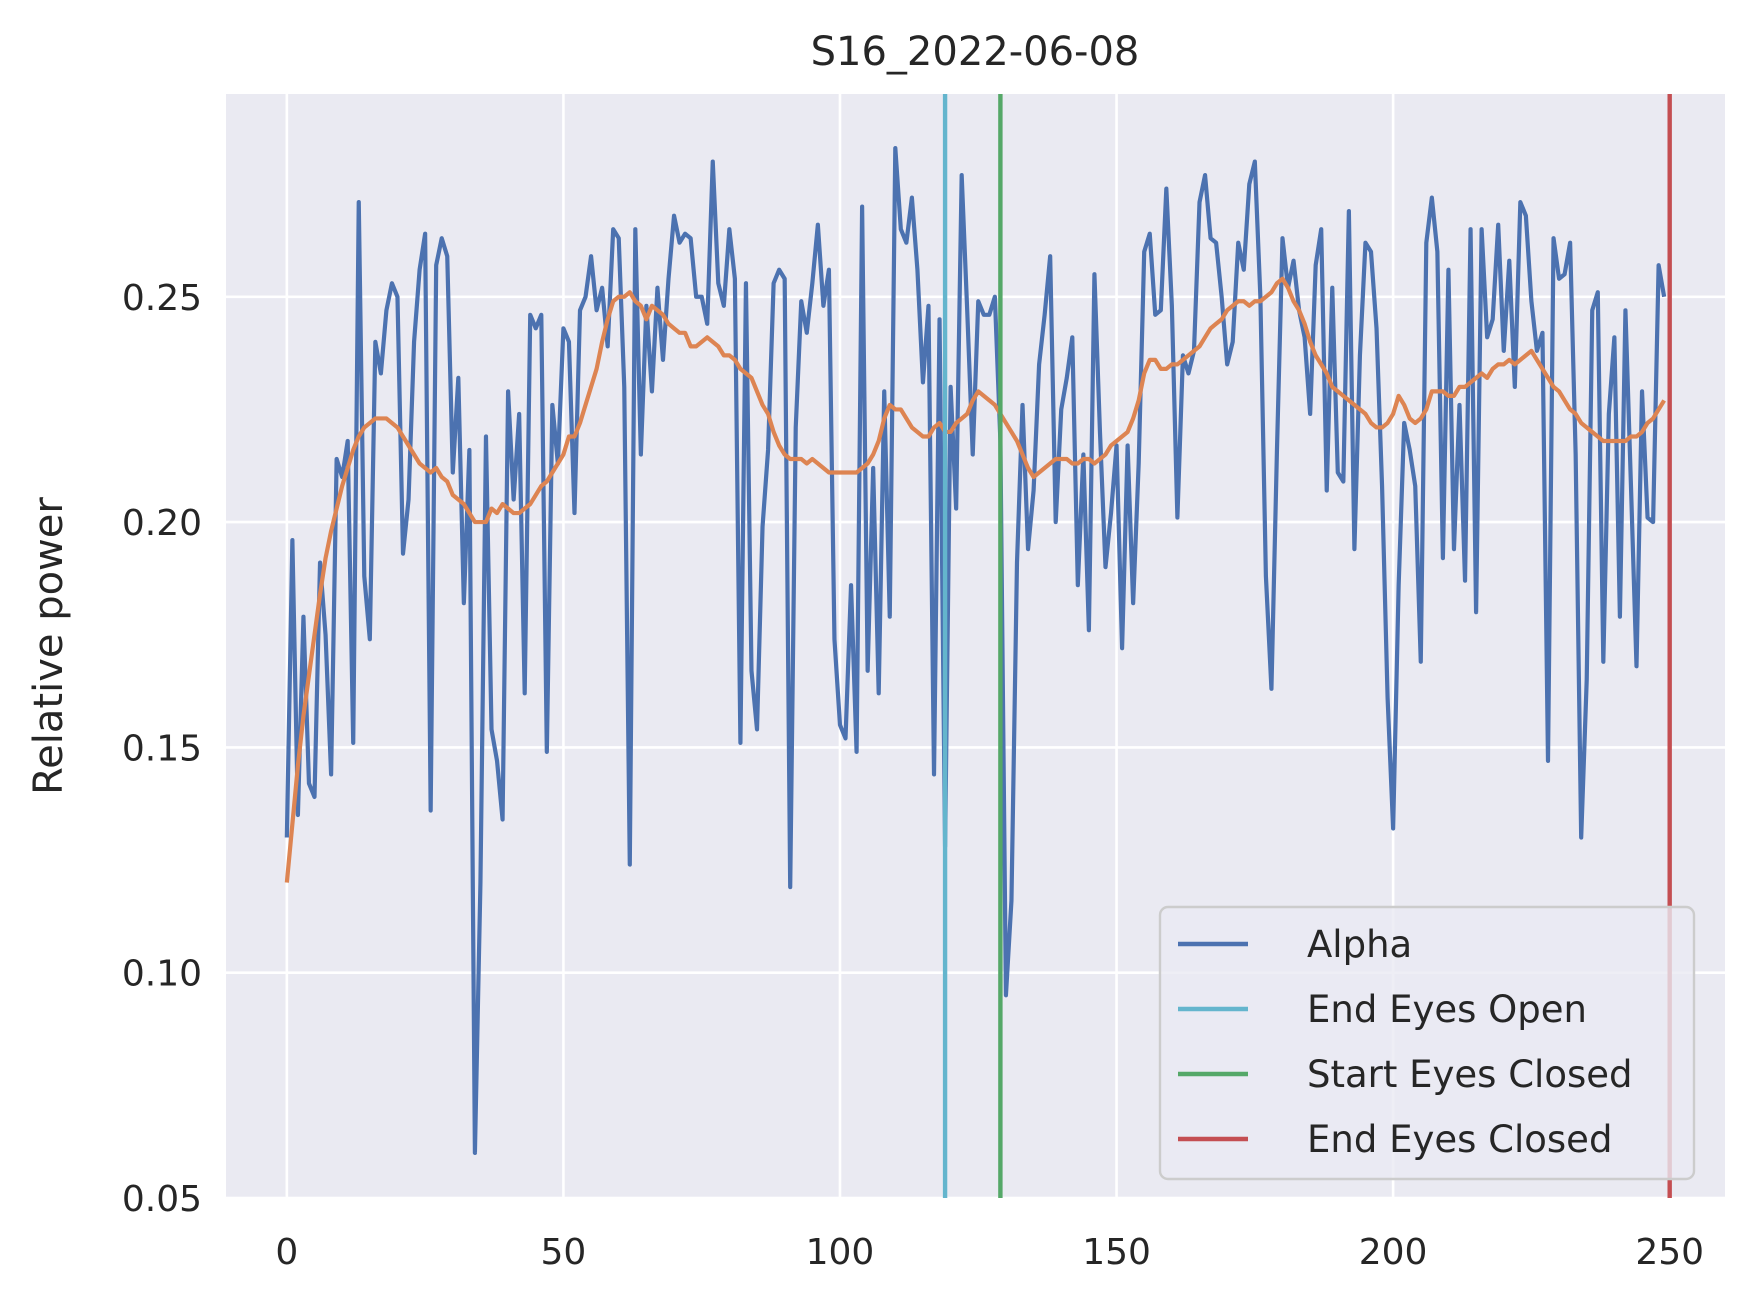  I want to click on y-tick-label: 0.10, so click(162, 974).